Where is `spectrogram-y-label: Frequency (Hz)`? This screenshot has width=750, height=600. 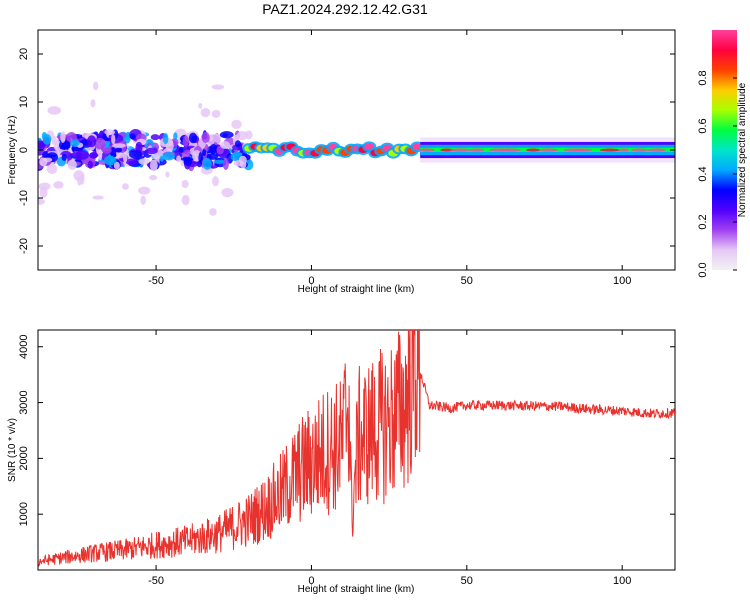
spectrogram-y-label: Frequency (Hz) is located at coordinates (12, 150).